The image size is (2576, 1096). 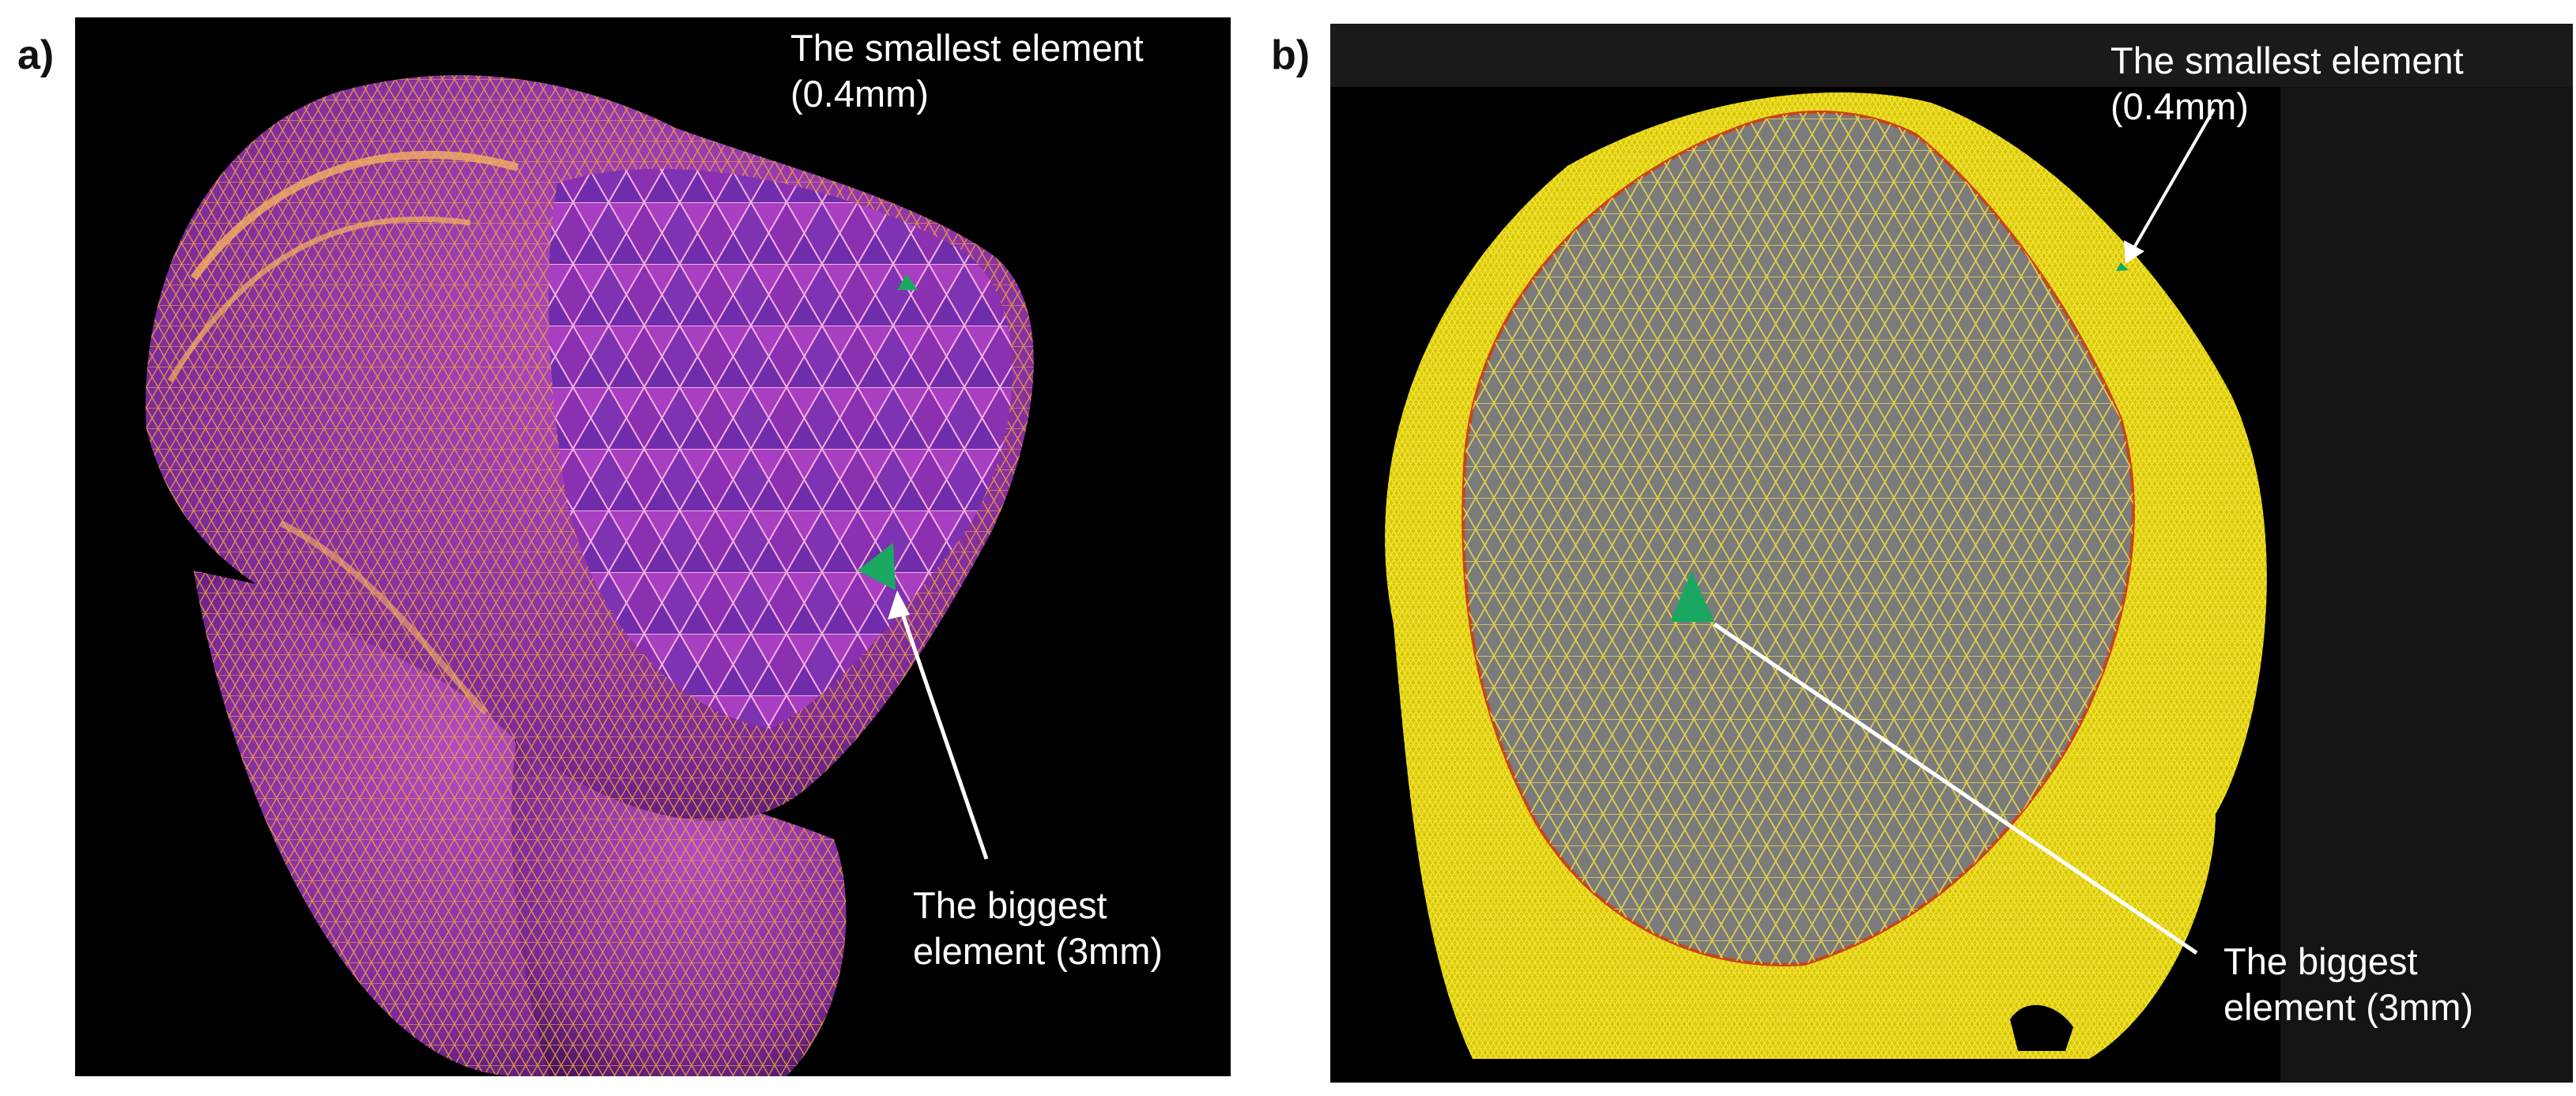 I want to click on panel-a-smallest-annotation: The smallest element (0.4mm), so click(x=967, y=71).